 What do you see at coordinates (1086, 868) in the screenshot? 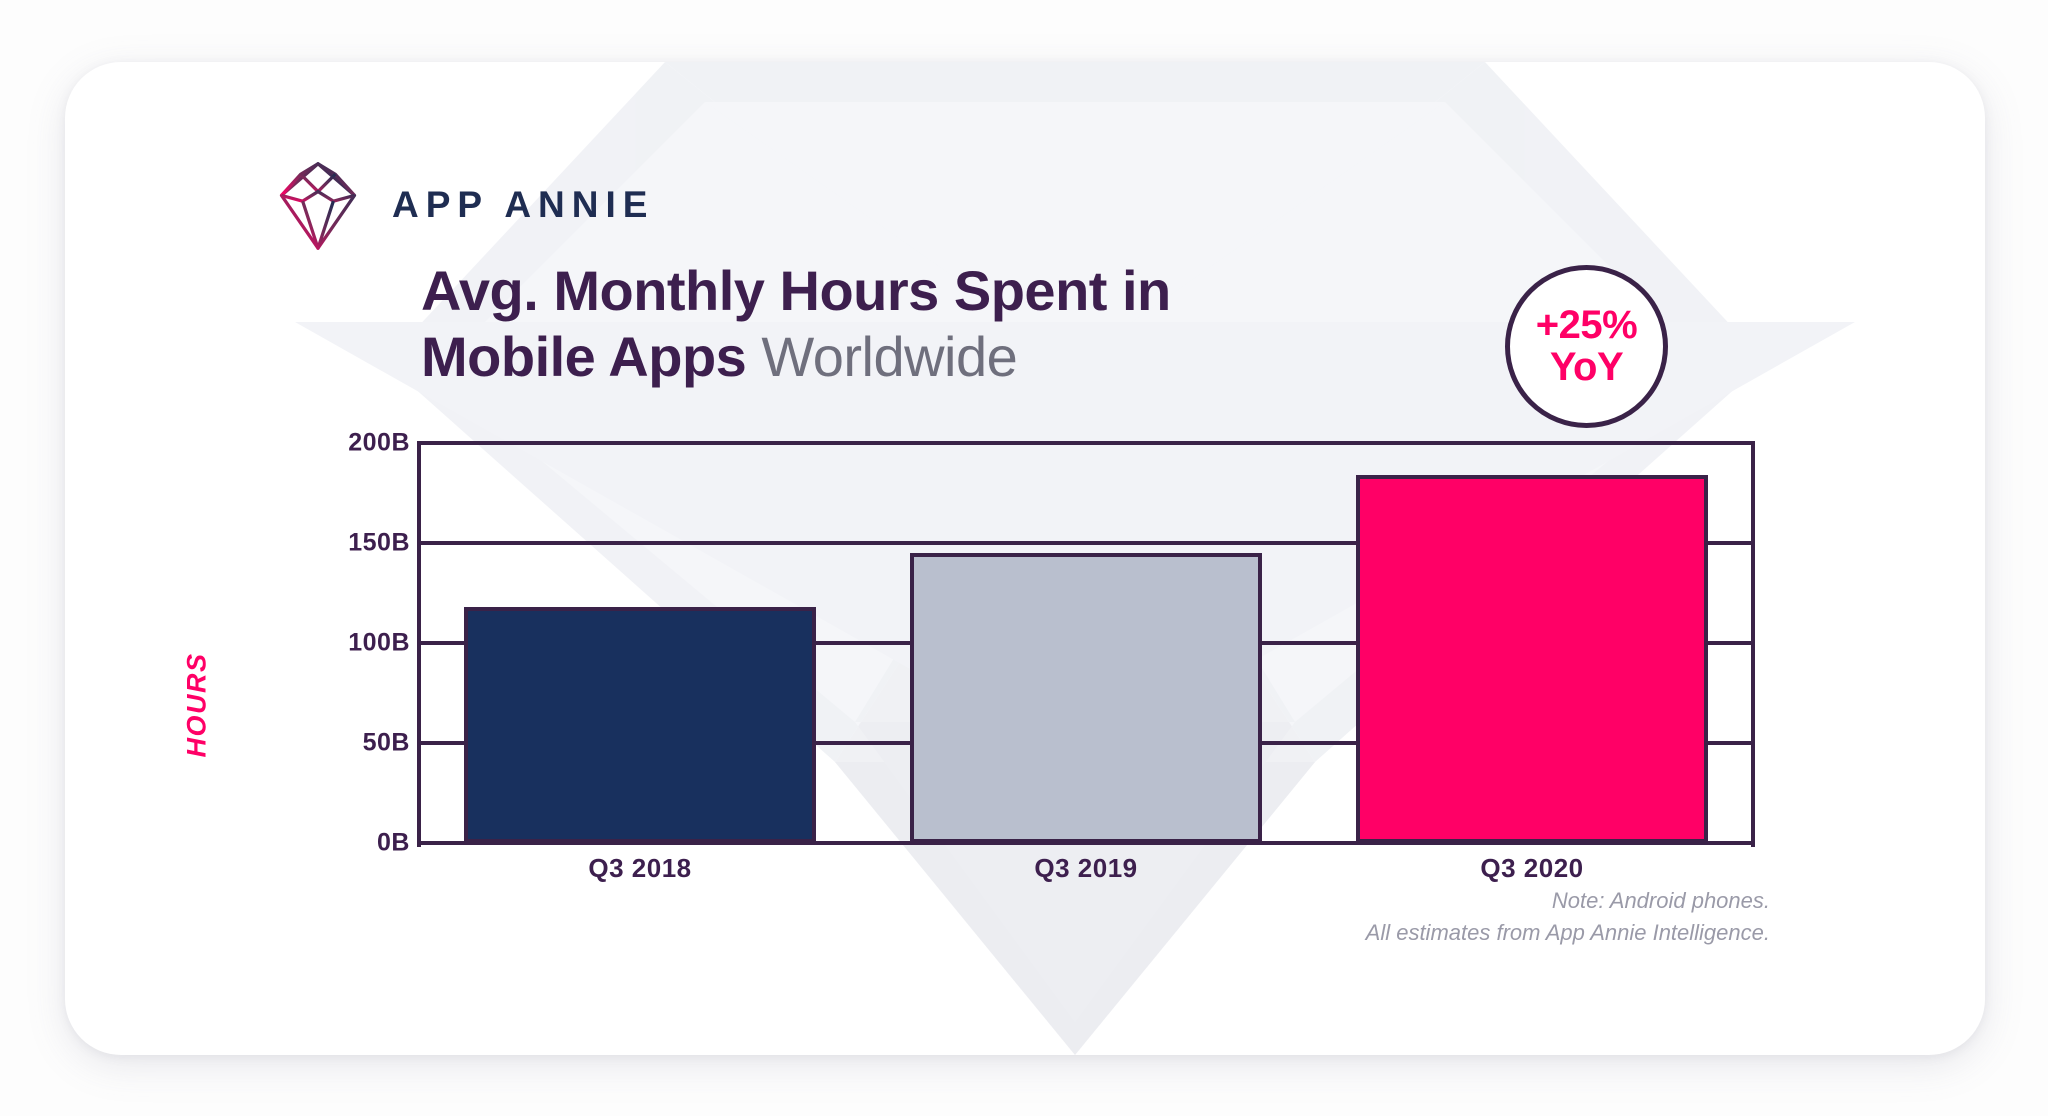
I see `x-axis-tick-label: Q3 2019` at bounding box center [1086, 868].